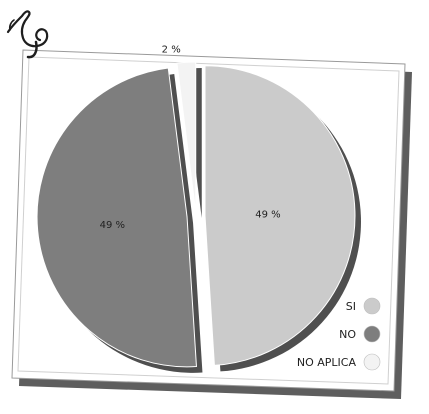 The image size is (429, 414). I want to click on legend-label-no-aplica: NO APLICA, so click(327, 362).